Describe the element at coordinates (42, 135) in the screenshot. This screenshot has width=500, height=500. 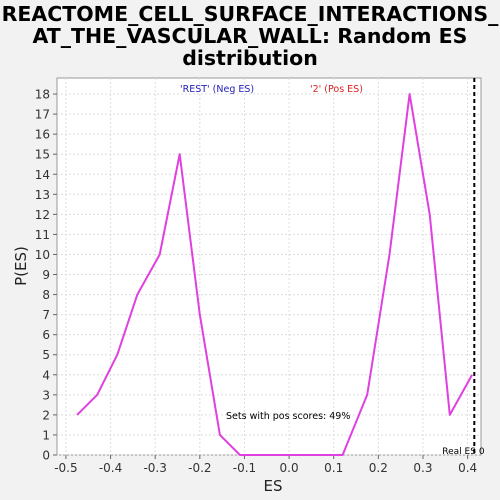
I see `y-tick-label: 16` at that location.